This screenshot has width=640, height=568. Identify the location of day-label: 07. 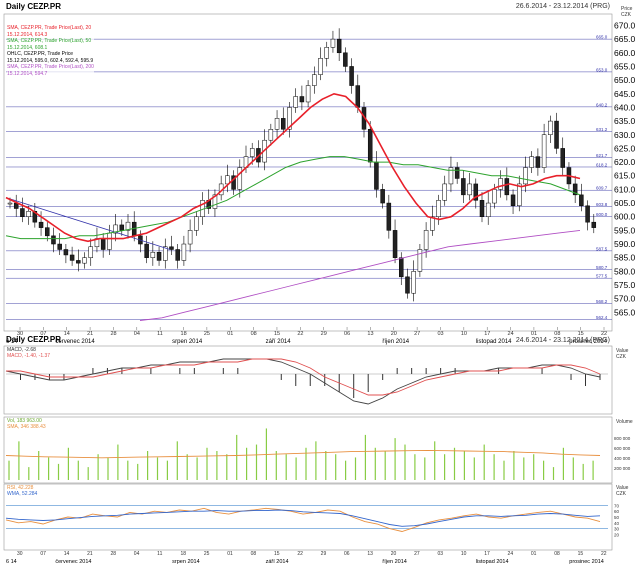
(43, 334).